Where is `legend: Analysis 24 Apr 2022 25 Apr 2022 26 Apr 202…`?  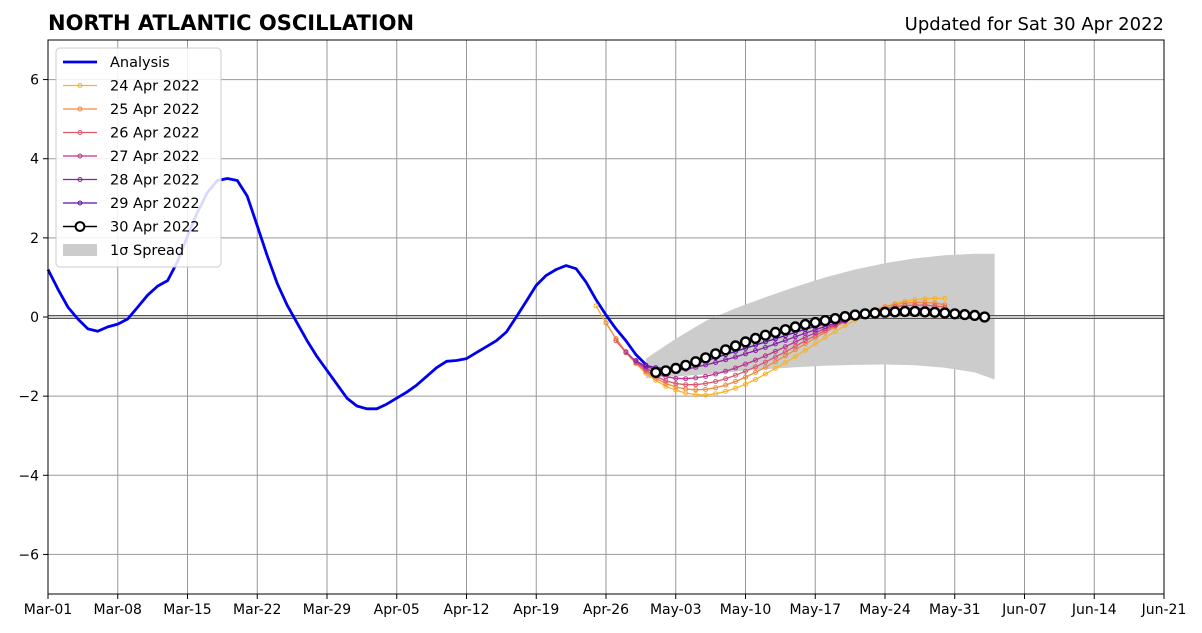 legend: Analysis 24 Apr 2022 25 Apr 2022 26 Apr 202… is located at coordinates (138, 157).